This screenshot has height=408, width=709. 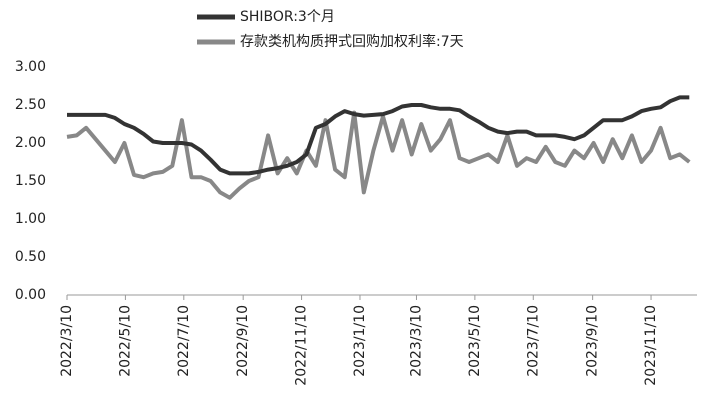 What do you see at coordinates (287, 17) in the screenshot?
I see `legend-label: SHIBOR:3个月` at bounding box center [287, 17].